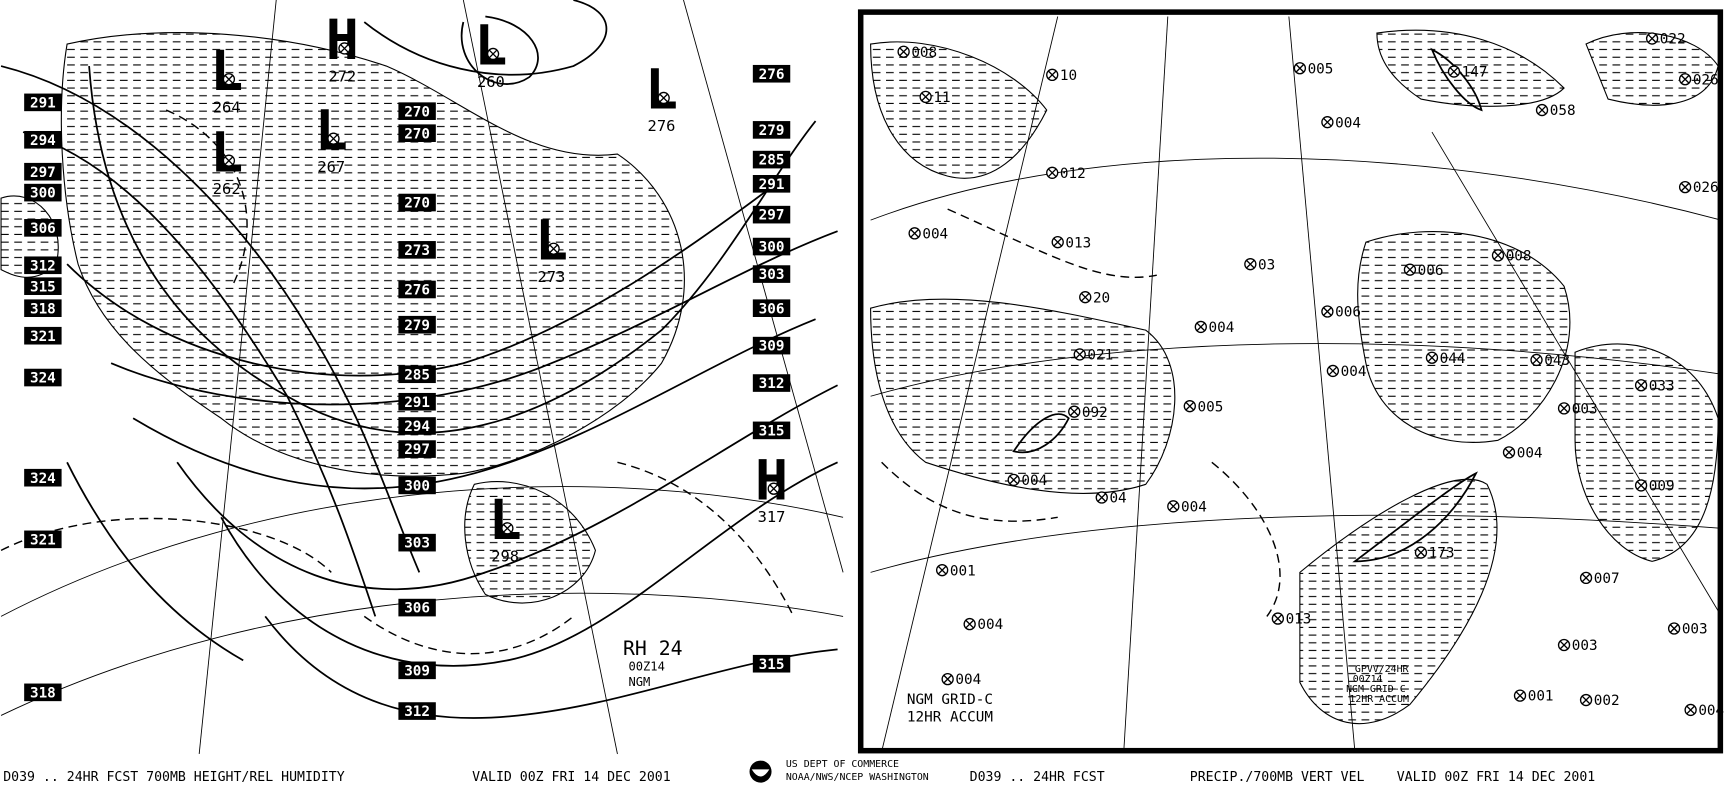 This screenshot has width=1728, height=787. I want to click on pressure-center-value: 264, so click(227, 107).